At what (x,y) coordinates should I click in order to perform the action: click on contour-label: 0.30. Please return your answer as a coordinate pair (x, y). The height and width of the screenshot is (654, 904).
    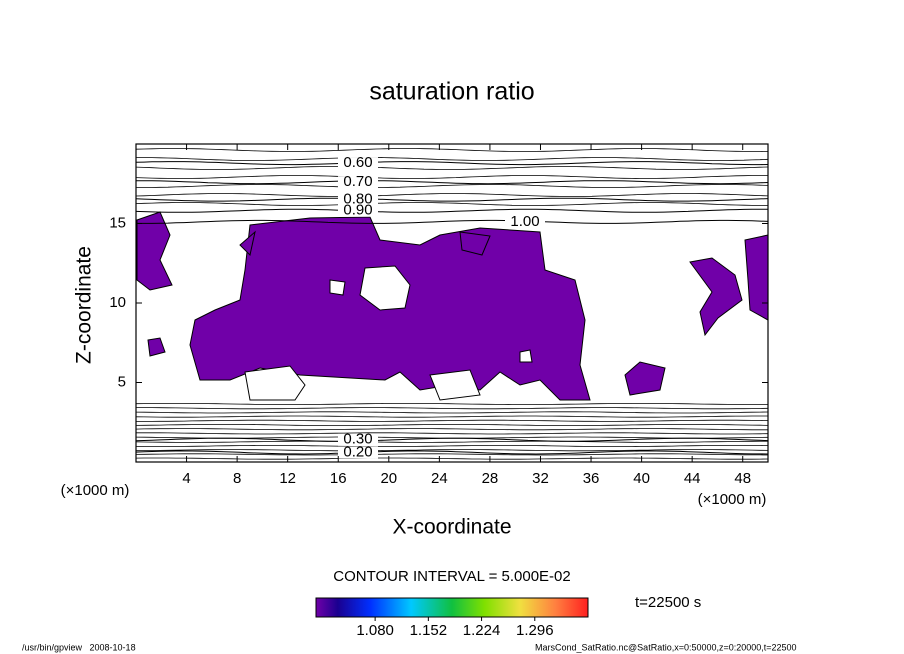
    Looking at the image, I should click on (357, 439).